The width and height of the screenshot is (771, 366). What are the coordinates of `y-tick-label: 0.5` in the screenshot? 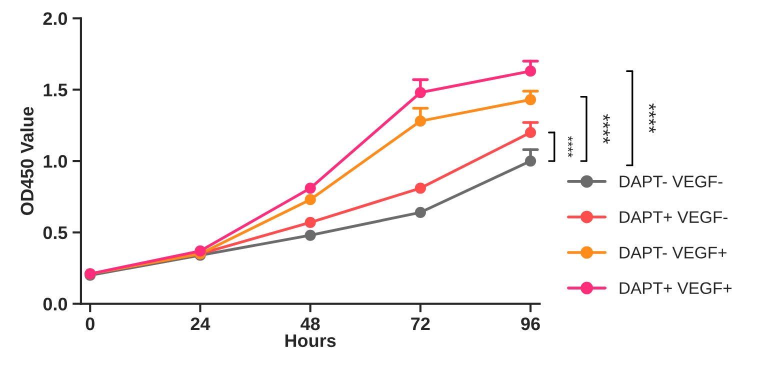 It's located at (55, 233).